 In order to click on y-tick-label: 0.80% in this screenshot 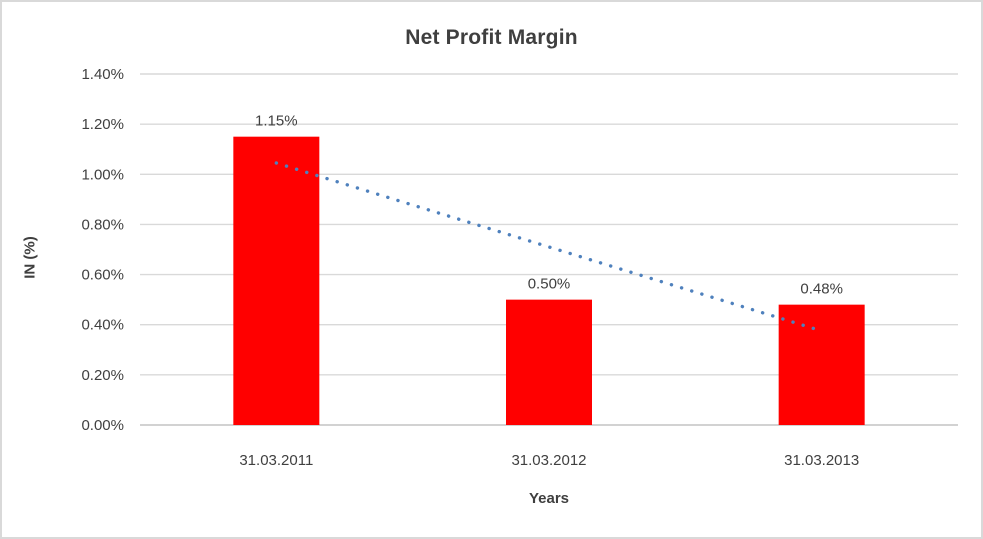, I will do `click(102, 224)`.